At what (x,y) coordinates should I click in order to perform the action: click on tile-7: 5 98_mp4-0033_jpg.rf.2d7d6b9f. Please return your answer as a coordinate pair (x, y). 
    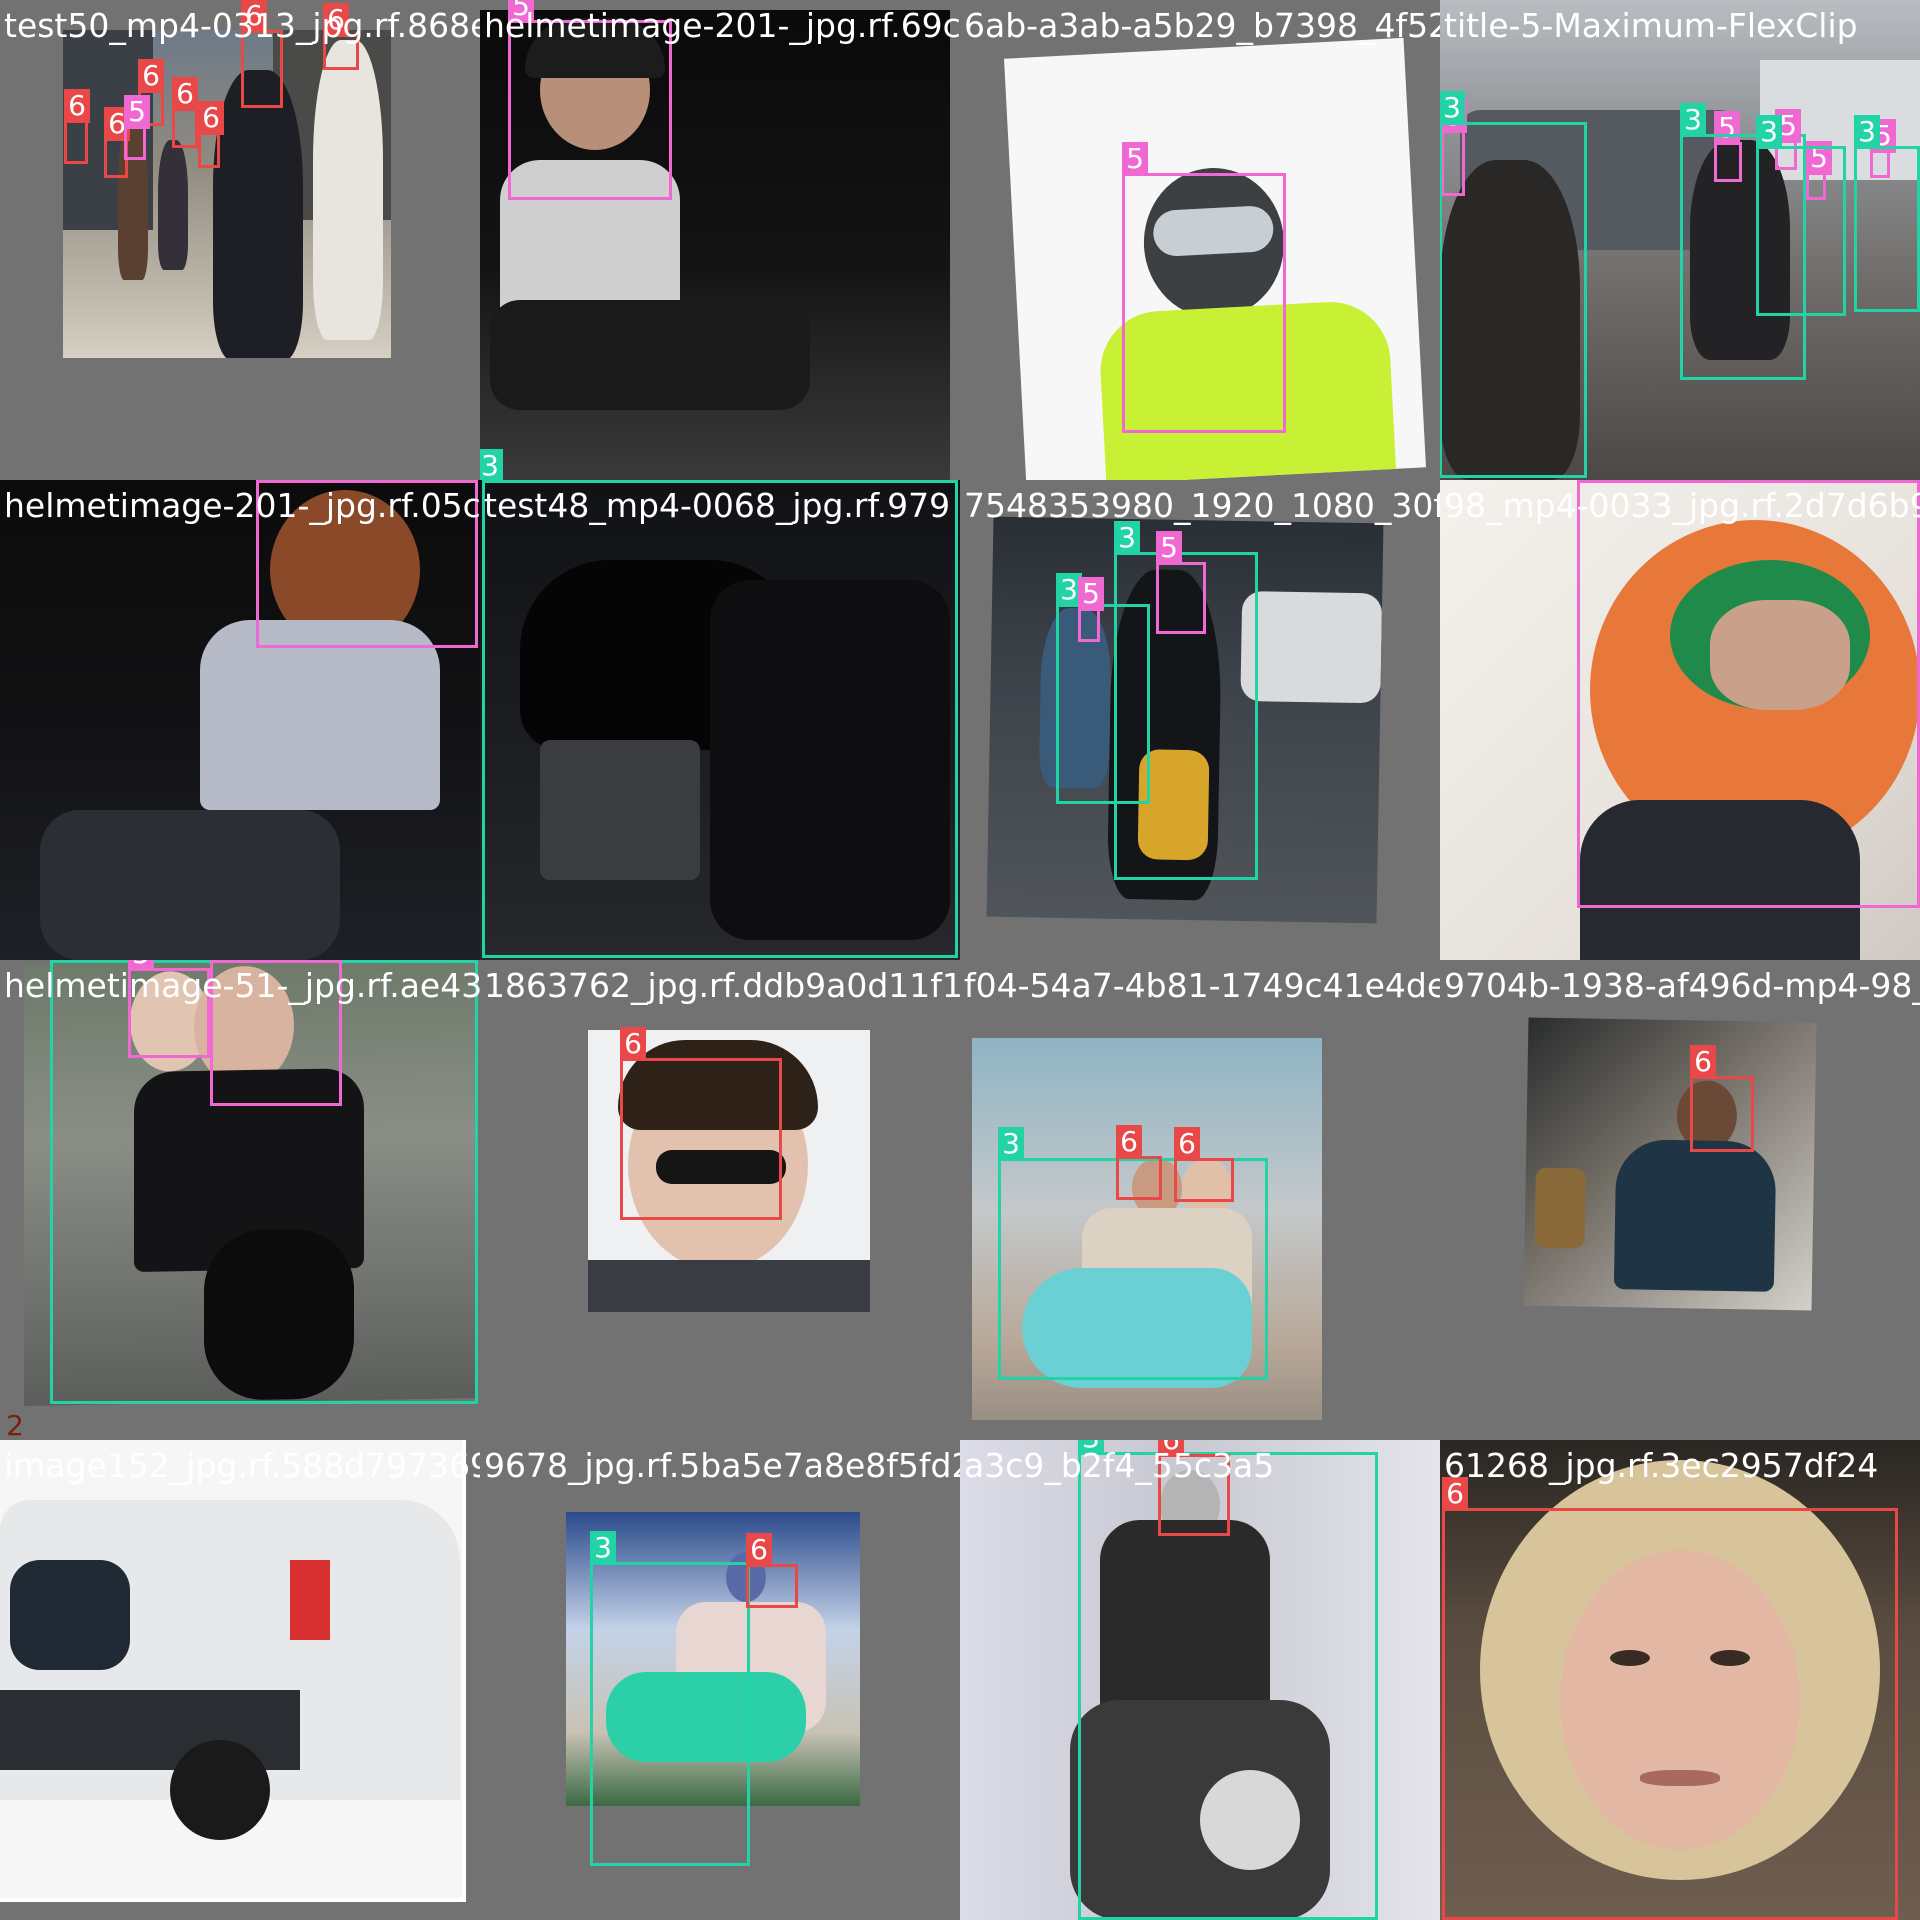
    Looking at the image, I should click on (1680, 720).